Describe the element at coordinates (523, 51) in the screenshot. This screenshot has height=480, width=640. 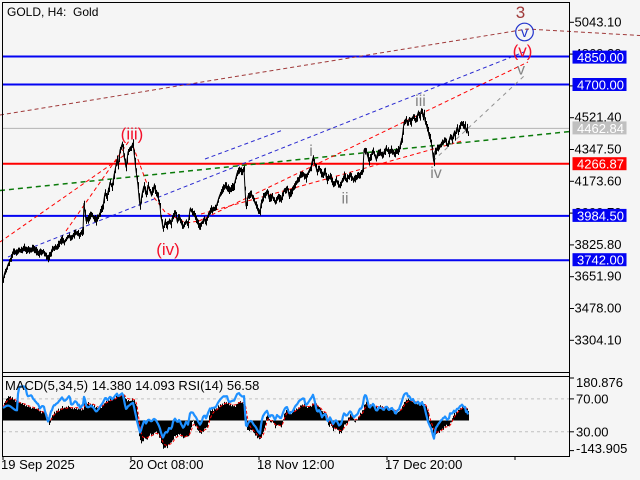
I see `svg-text: (v)` at that location.